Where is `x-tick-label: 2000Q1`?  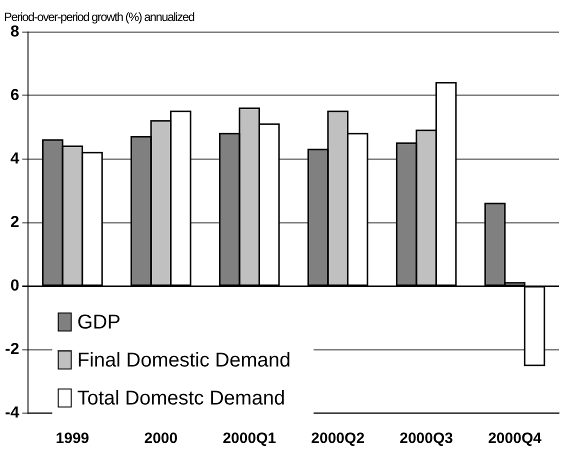
x-tick-label: 2000Q1 is located at coordinates (249, 439).